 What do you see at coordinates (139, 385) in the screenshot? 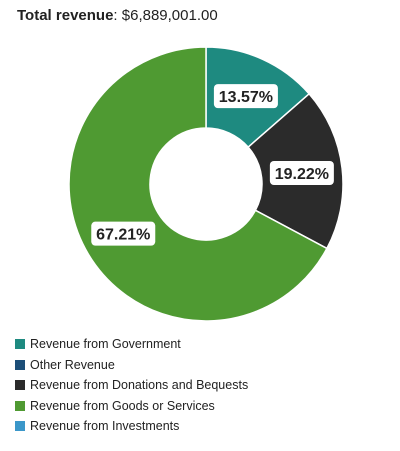
I see `legend-label-2: Revenue from Donations and Bequests` at bounding box center [139, 385].